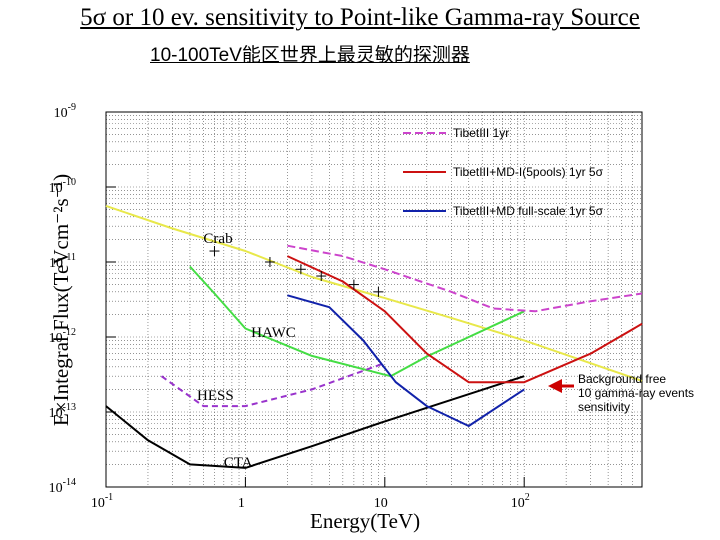 This screenshot has height=540, width=720. I want to click on legend-label: TibetIII+MD full-scale 1yr 5σ, so click(528, 211).